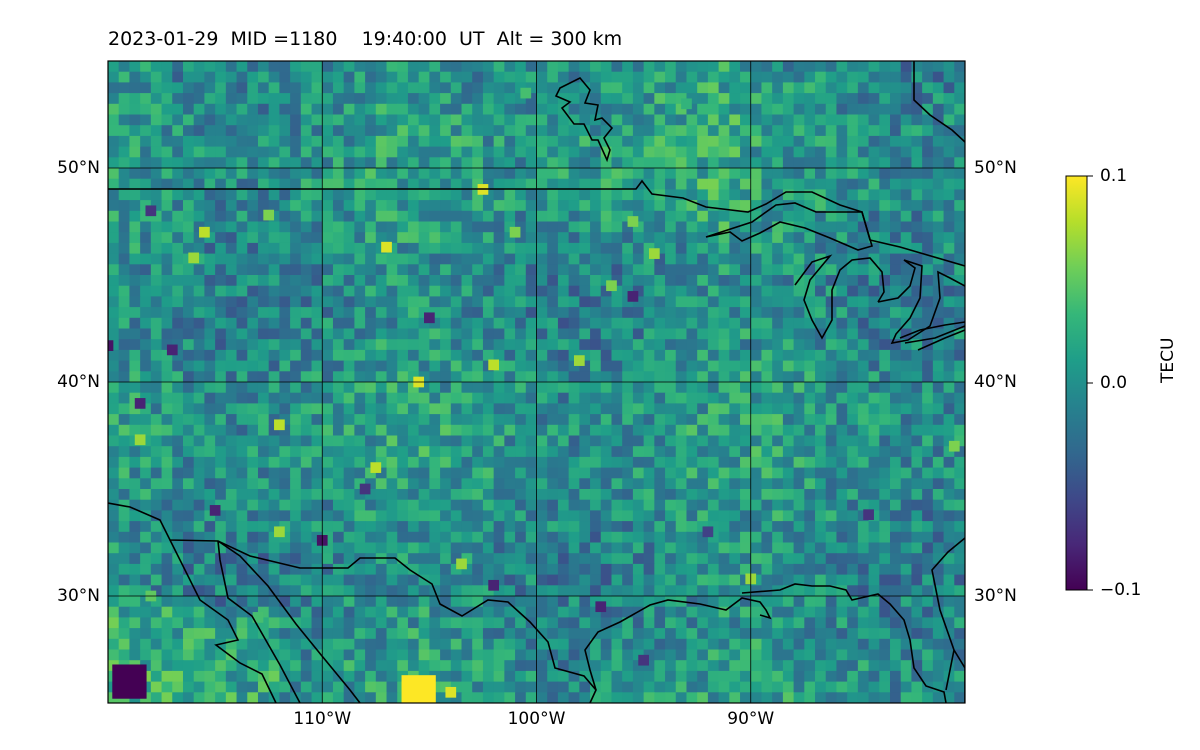  I want to click on mexico-pacific, so click(289, 621).